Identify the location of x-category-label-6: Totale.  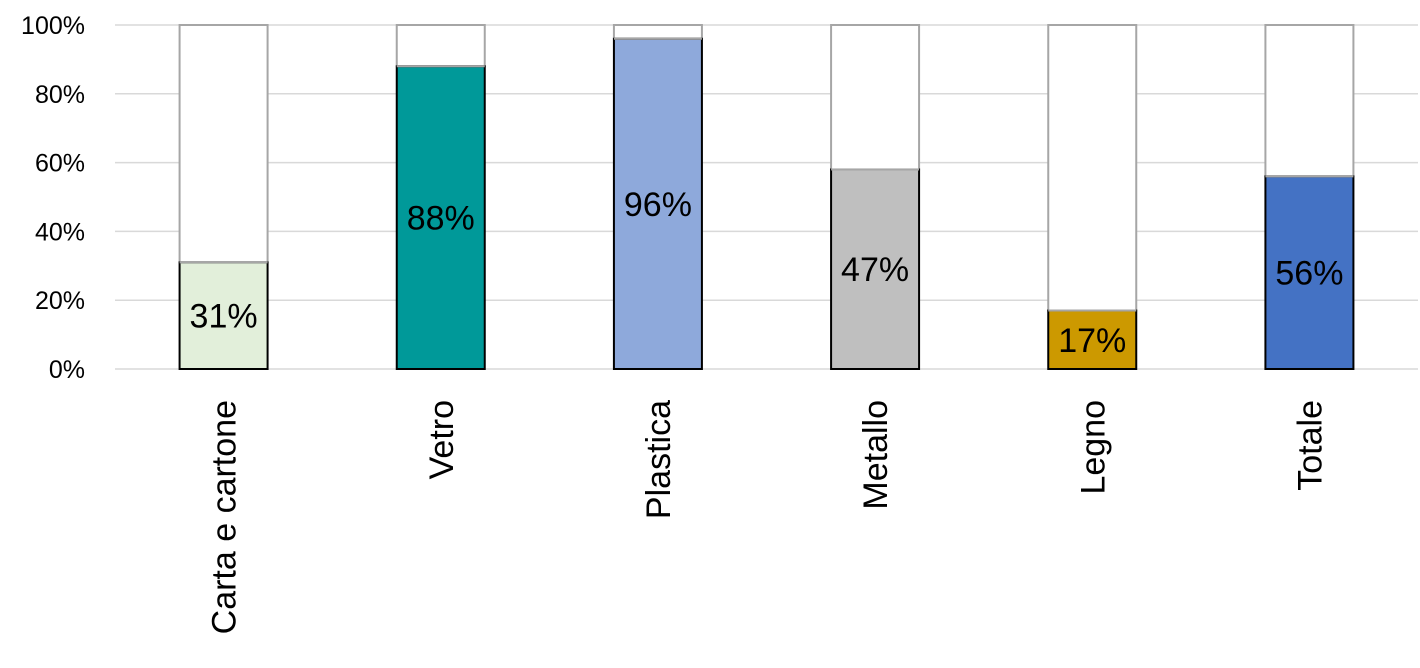
(1310, 445).